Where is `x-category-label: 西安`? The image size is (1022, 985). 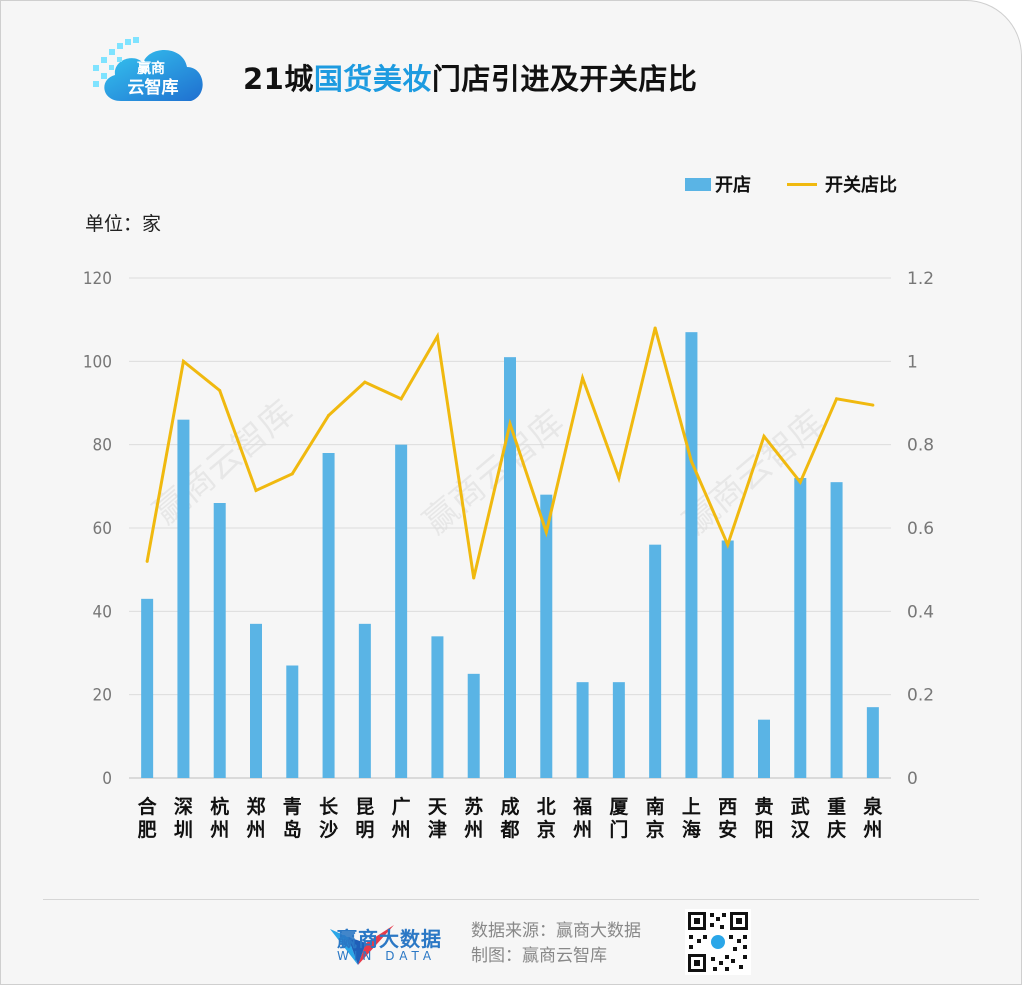 x-category-label: 西安 is located at coordinates (727, 818).